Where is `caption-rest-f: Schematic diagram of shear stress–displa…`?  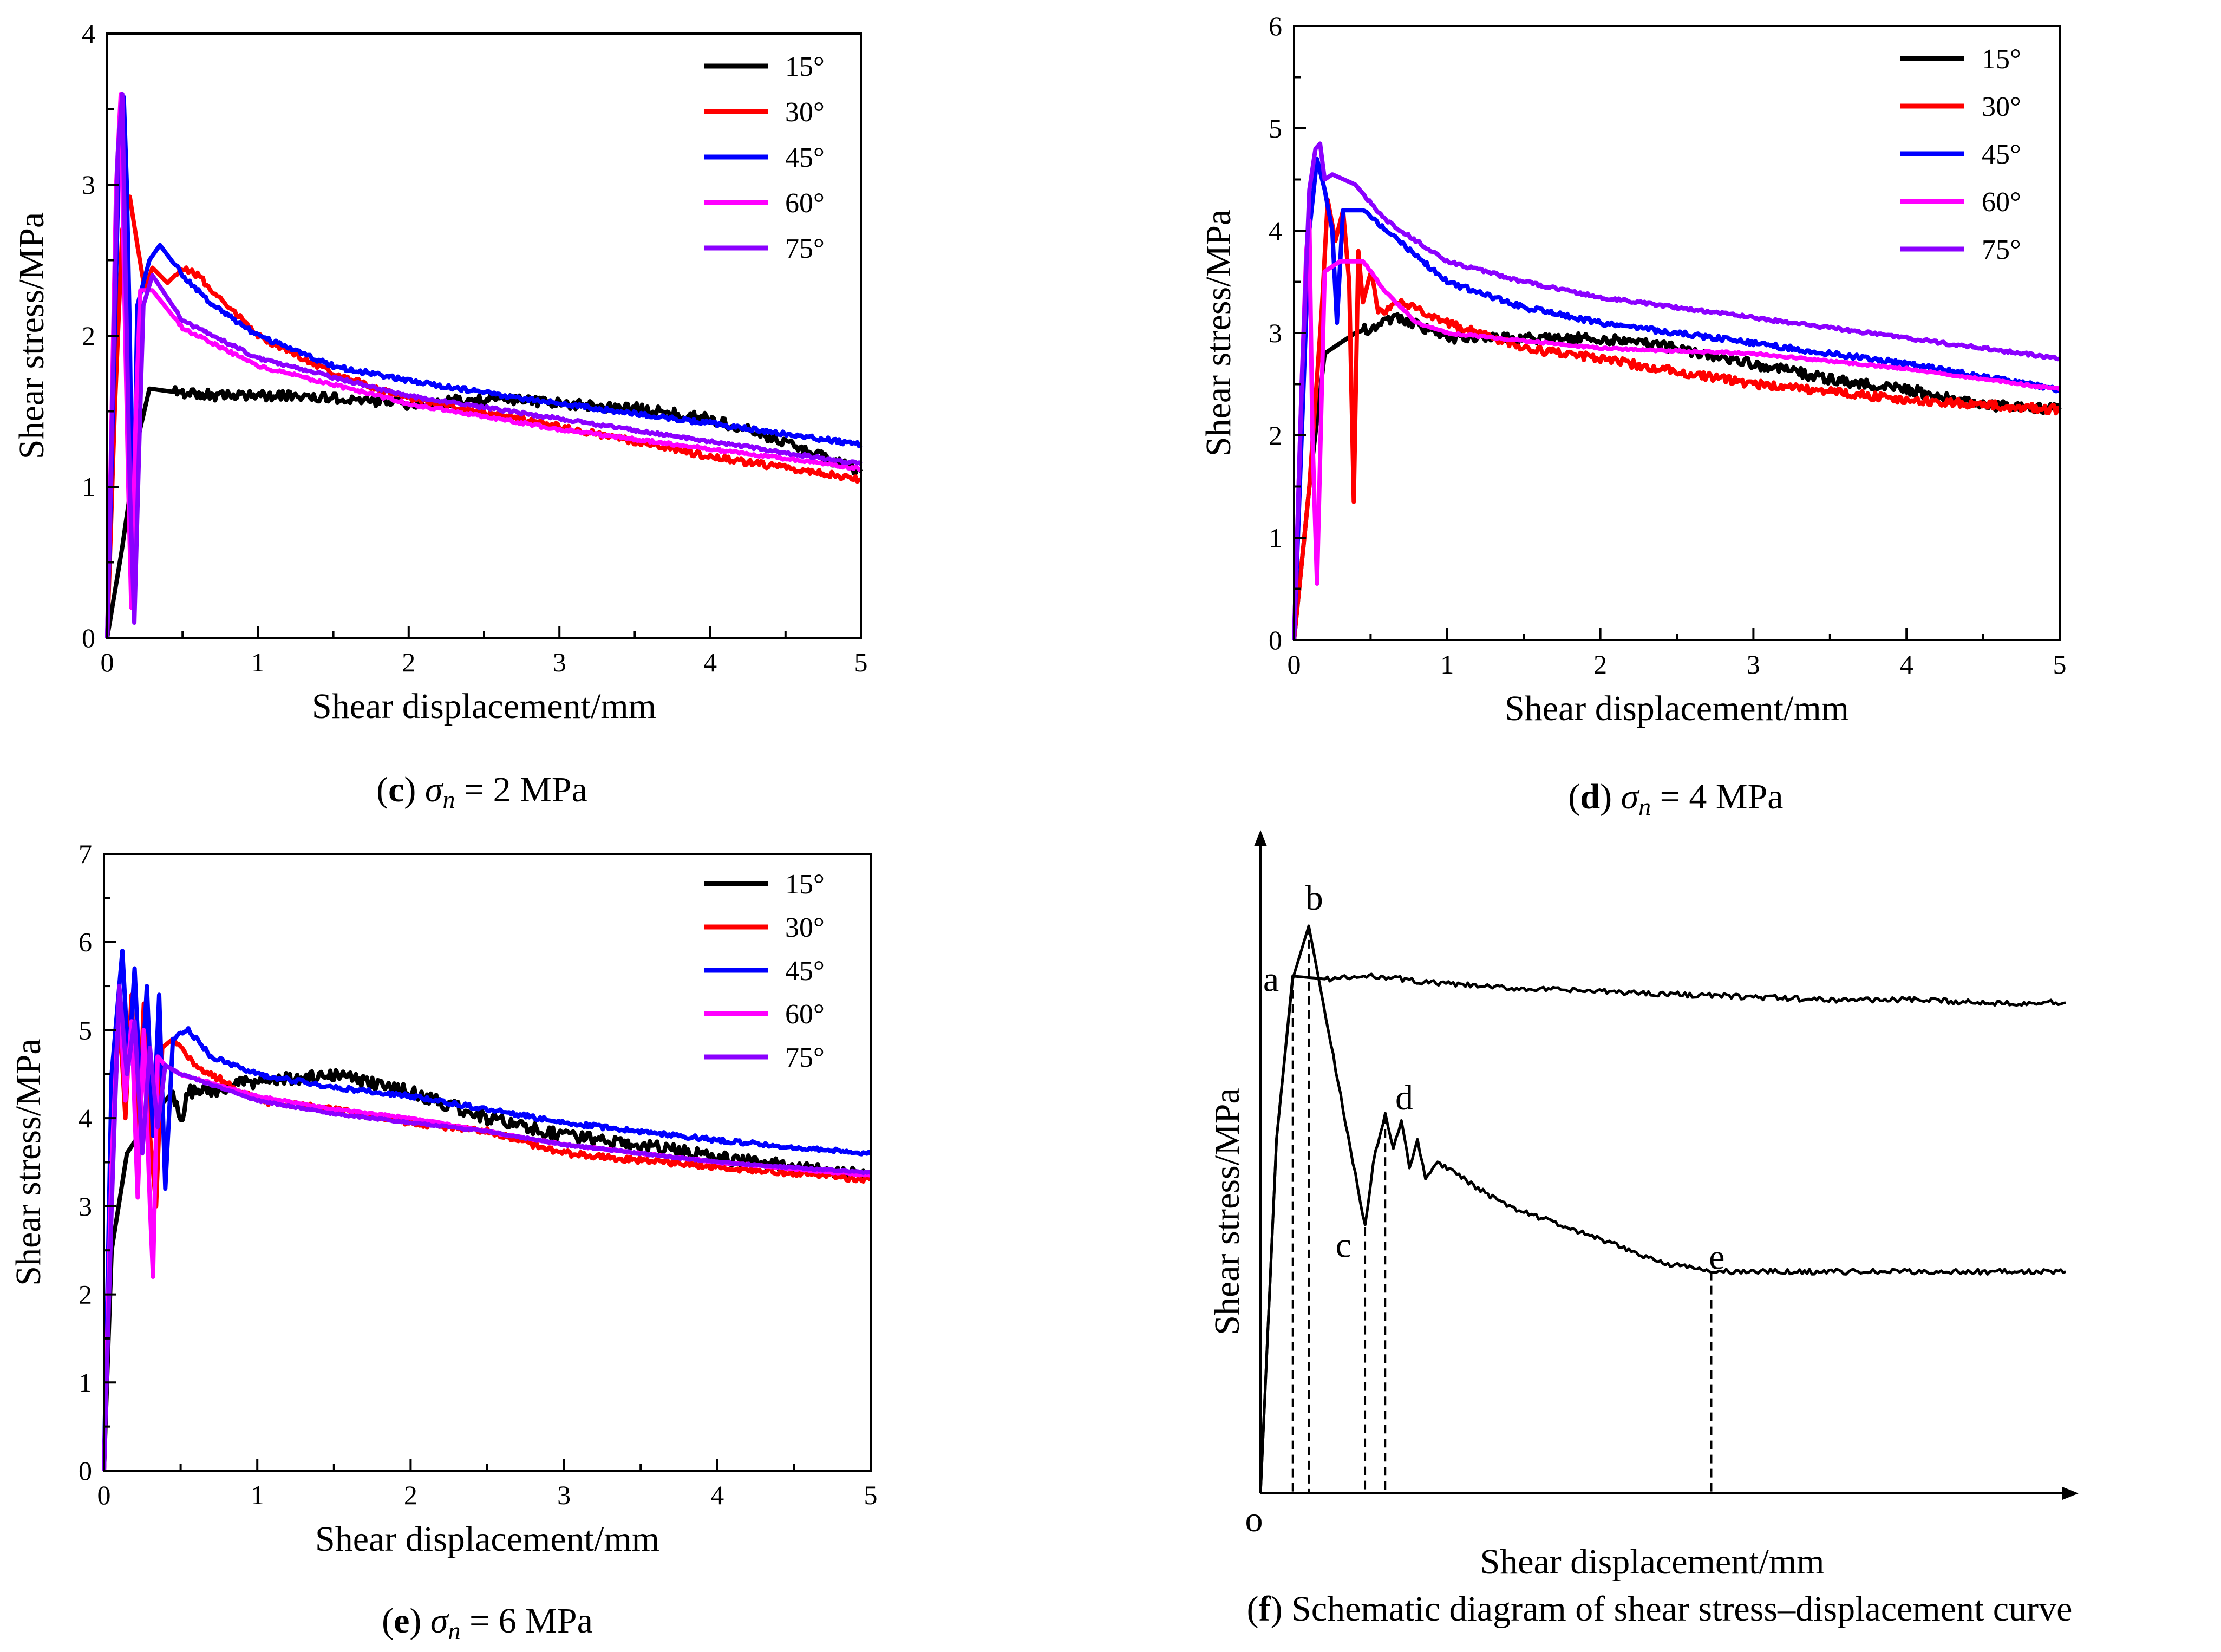
caption-rest-f: Schematic diagram of shear stress–displa… is located at coordinates (1678, 1609).